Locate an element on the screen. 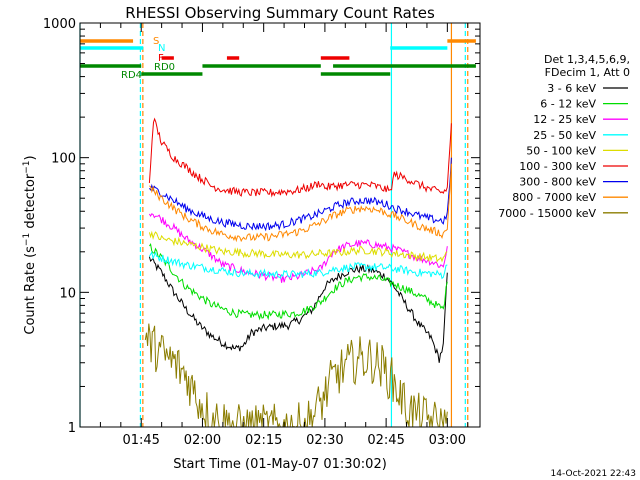 Image resolution: width=640 pixels, height=480 pixels. flag-label-s: S is located at coordinates (156, 41).